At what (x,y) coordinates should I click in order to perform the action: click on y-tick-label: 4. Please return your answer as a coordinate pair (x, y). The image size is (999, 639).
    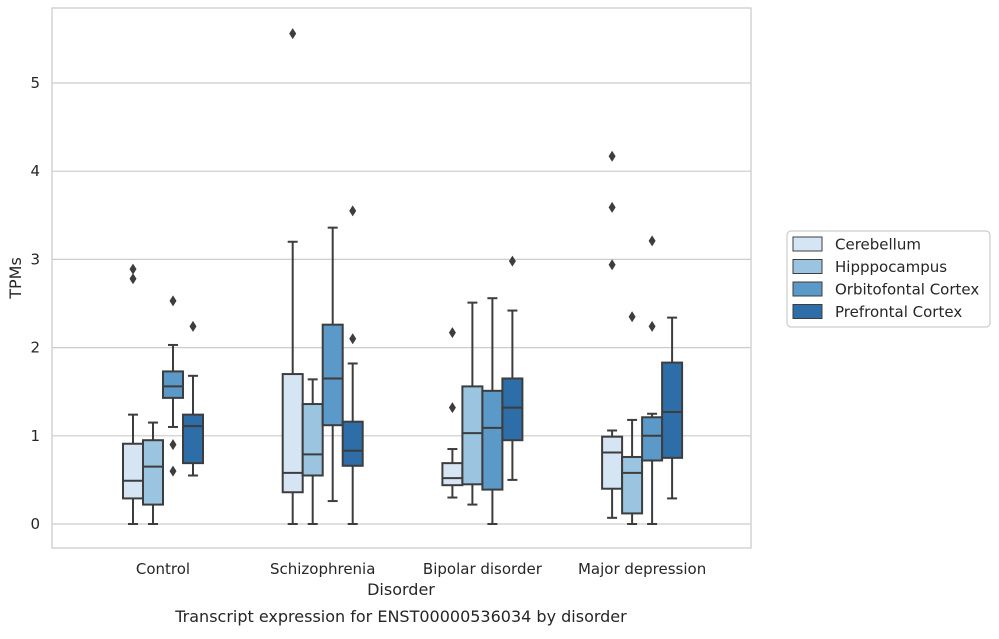
    Looking at the image, I should click on (35, 171).